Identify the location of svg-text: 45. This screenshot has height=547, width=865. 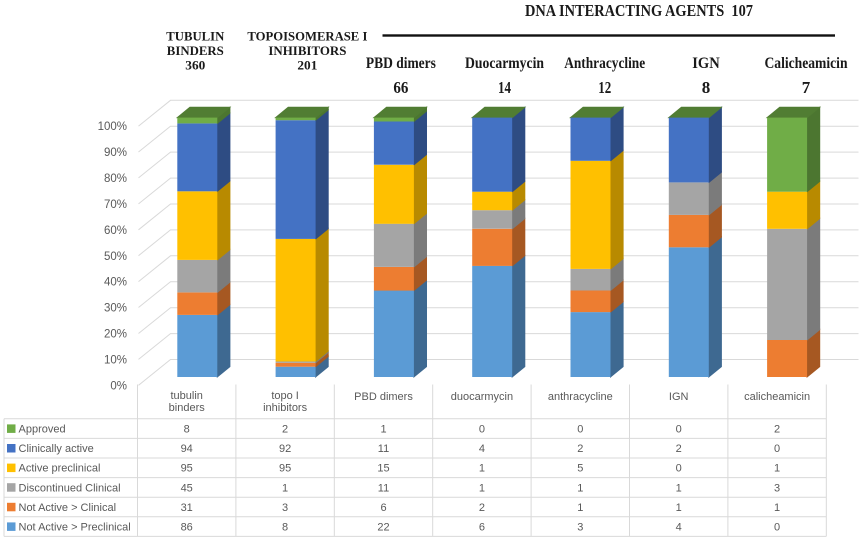
(187, 488).